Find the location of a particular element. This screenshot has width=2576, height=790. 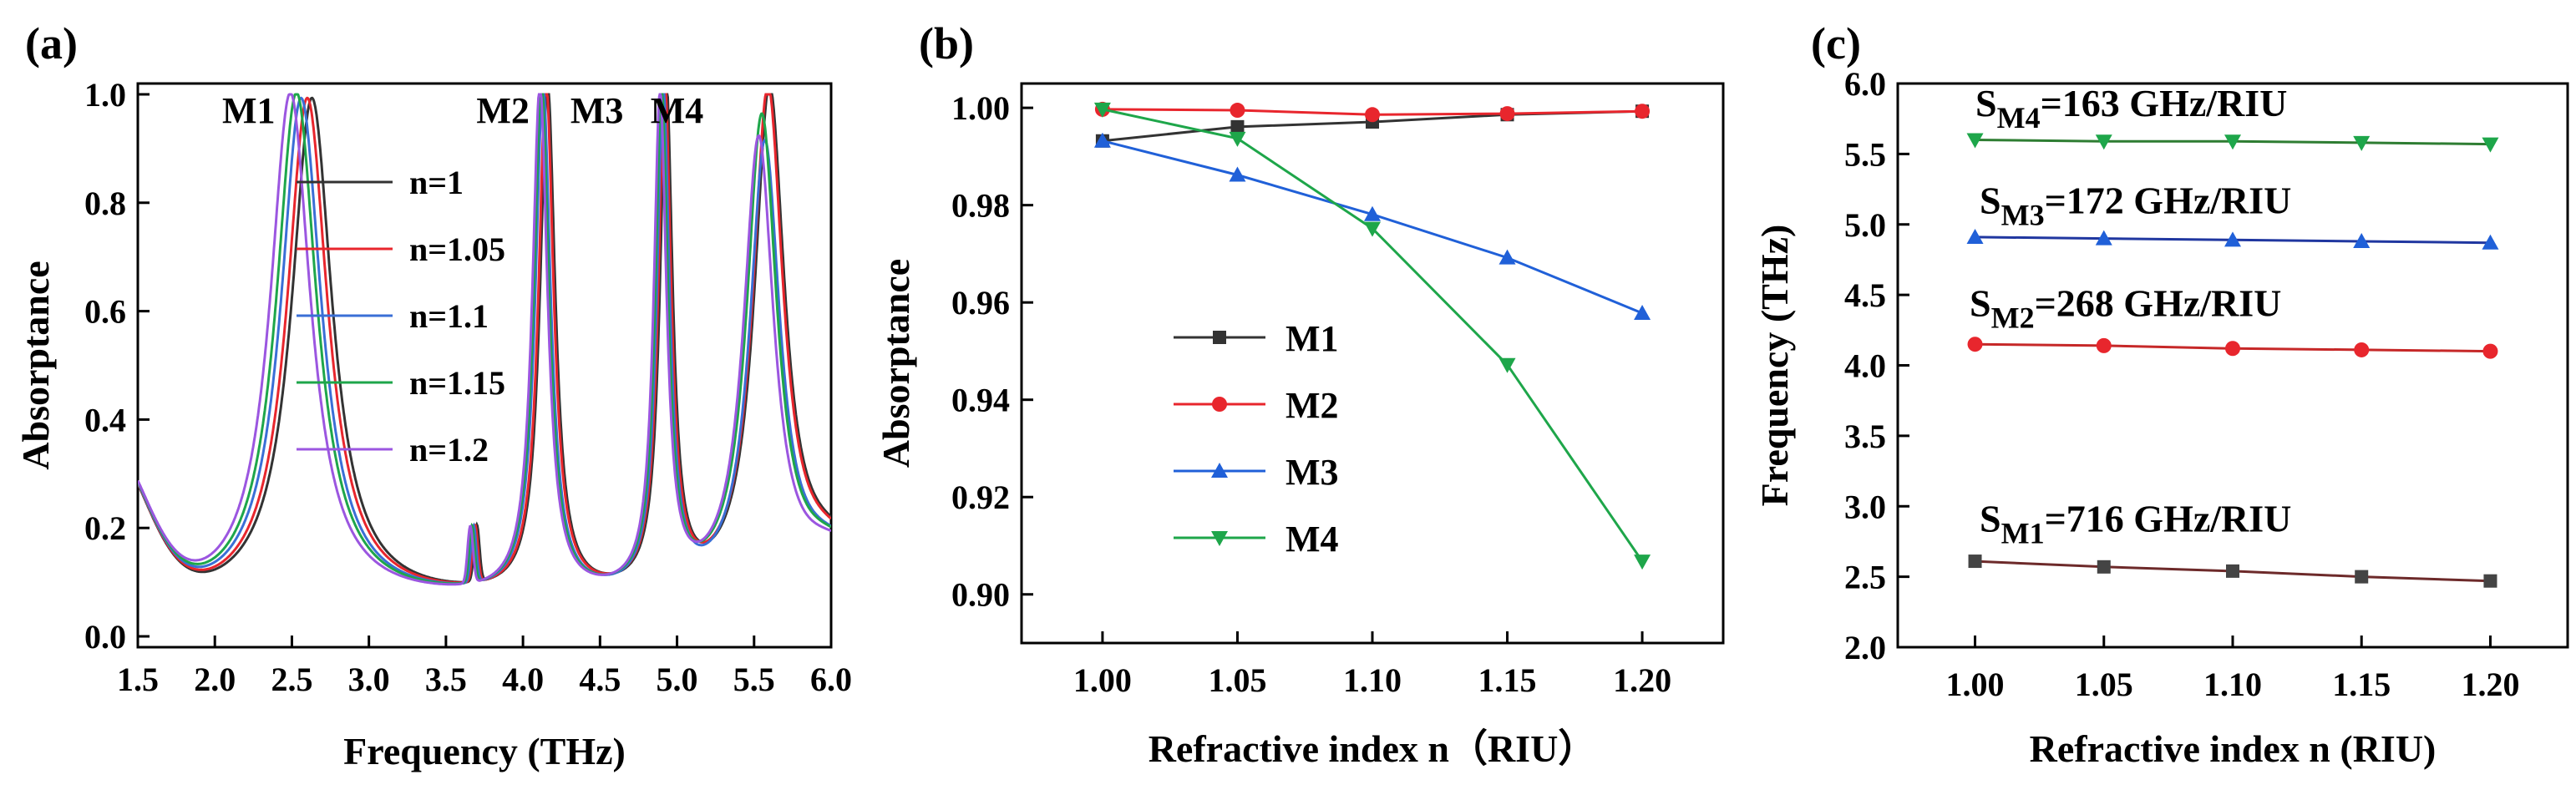

y-tick-label: 4.5 is located at coordinates (1865, 295).